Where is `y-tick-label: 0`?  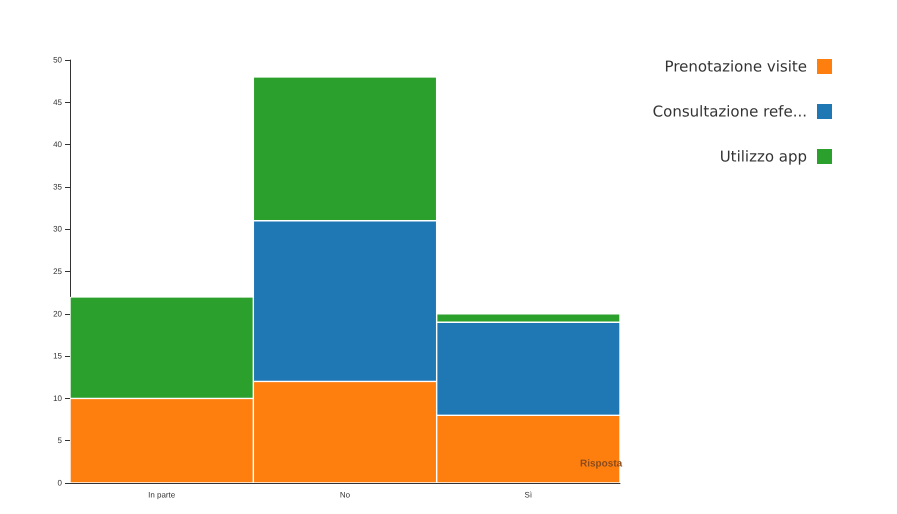
y-tick-label: 0 is located at coordinates (60, 483).